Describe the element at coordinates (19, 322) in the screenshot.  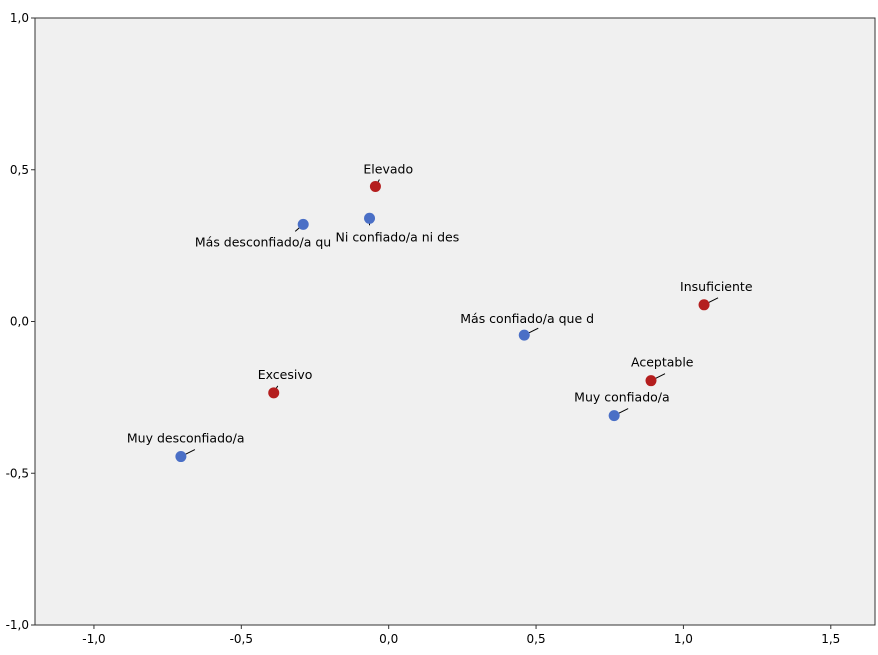
I see `y-tick-label: 0,0` at that location.